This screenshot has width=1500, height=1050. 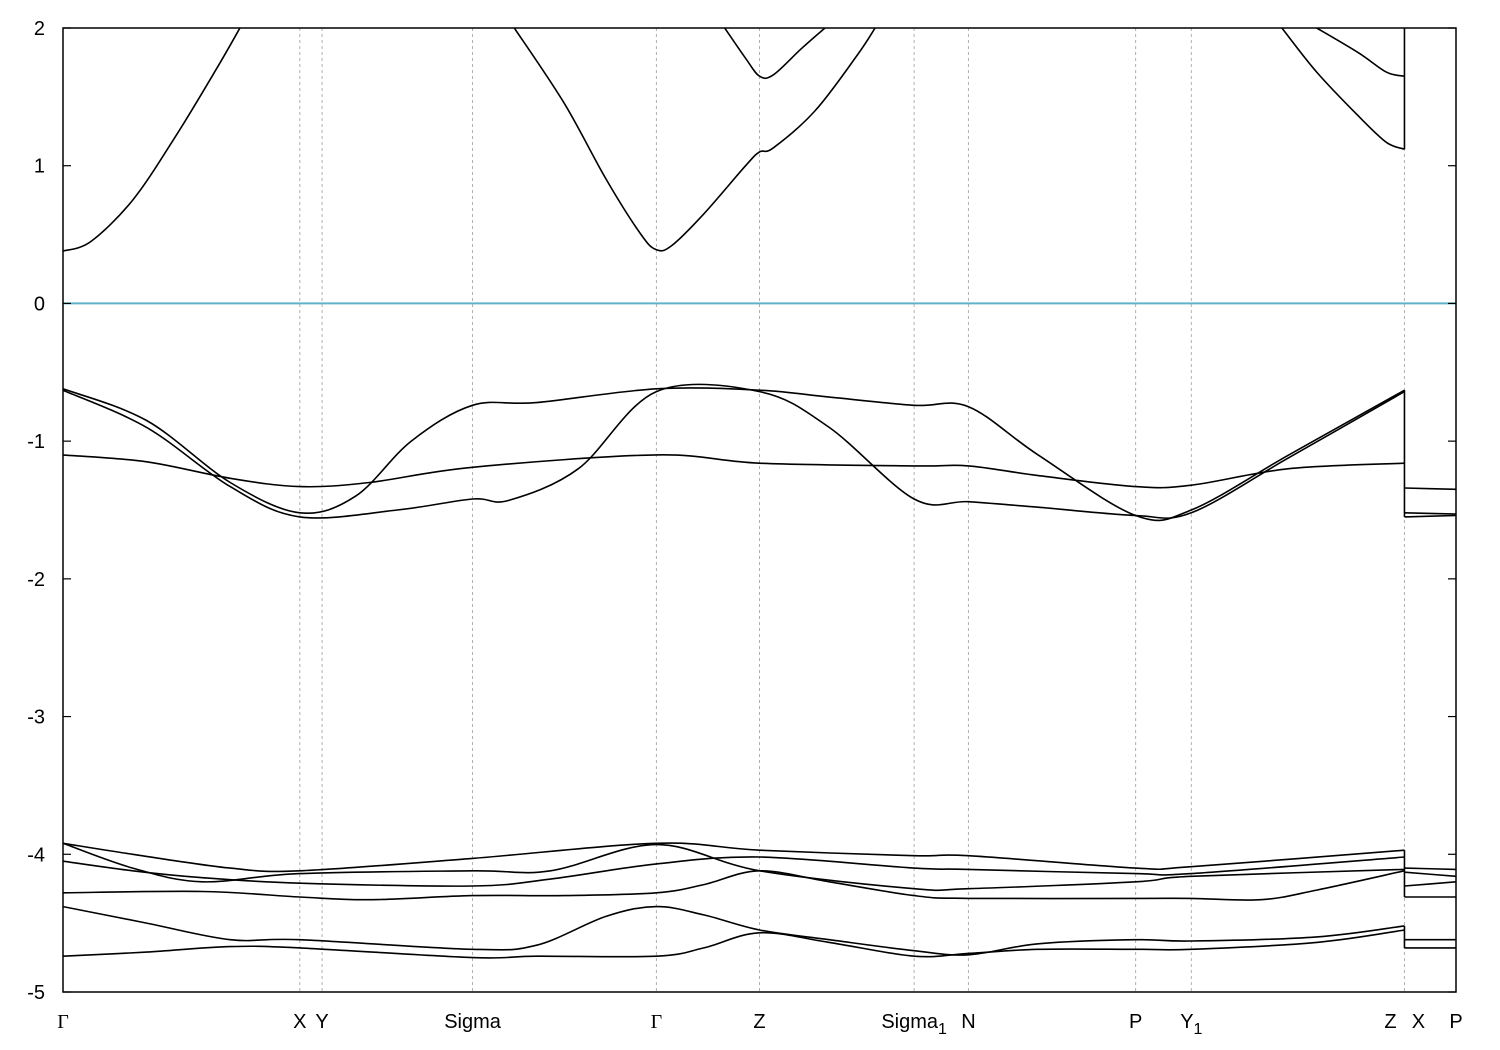 What do you see at coordinates (36, 580) in the screenshot?
I see `y-tick-label-4: -2` at bounding box center [36, 580].